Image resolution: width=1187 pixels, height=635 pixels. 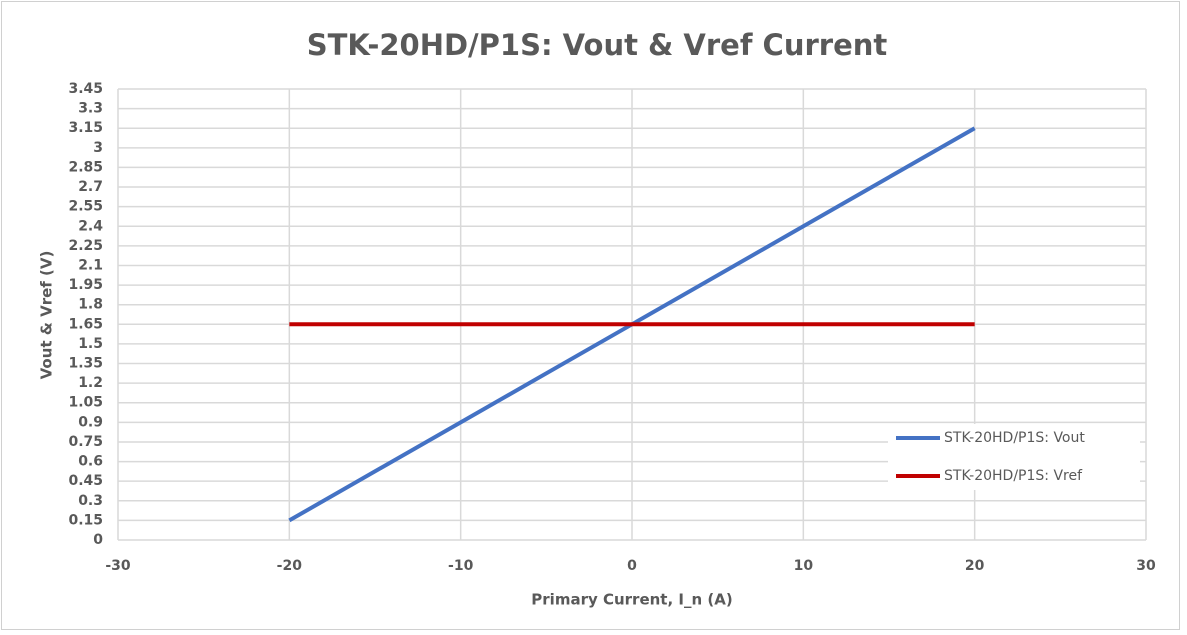 I want to click on x-tick-label: -10, so click(x=461, y=566).